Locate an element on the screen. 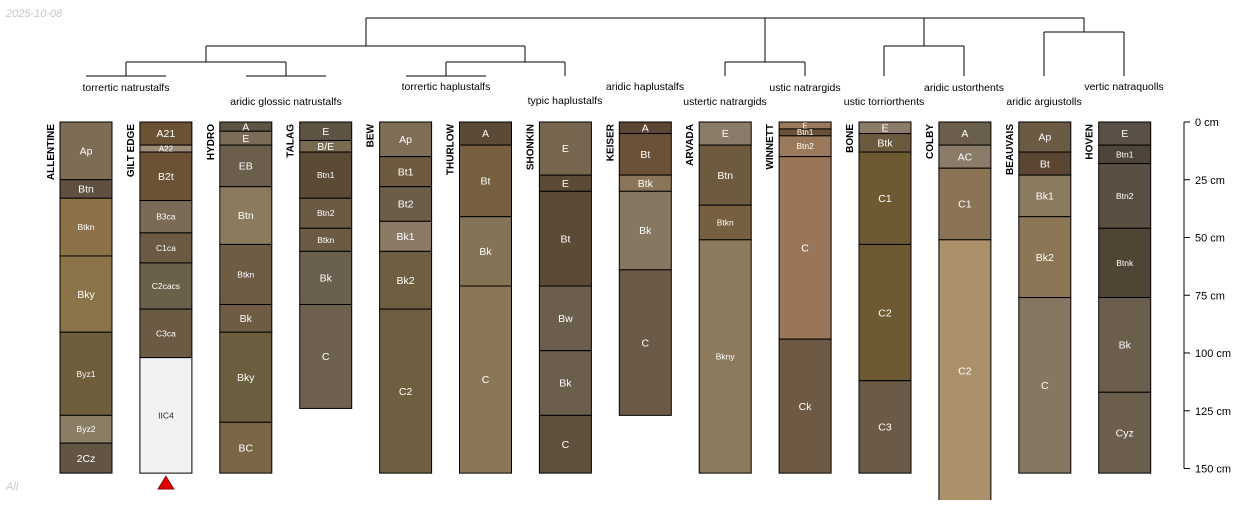 This screenshot has width=1250, height=505. horizon-label: Bt1 is located at coordinates (406, 172).